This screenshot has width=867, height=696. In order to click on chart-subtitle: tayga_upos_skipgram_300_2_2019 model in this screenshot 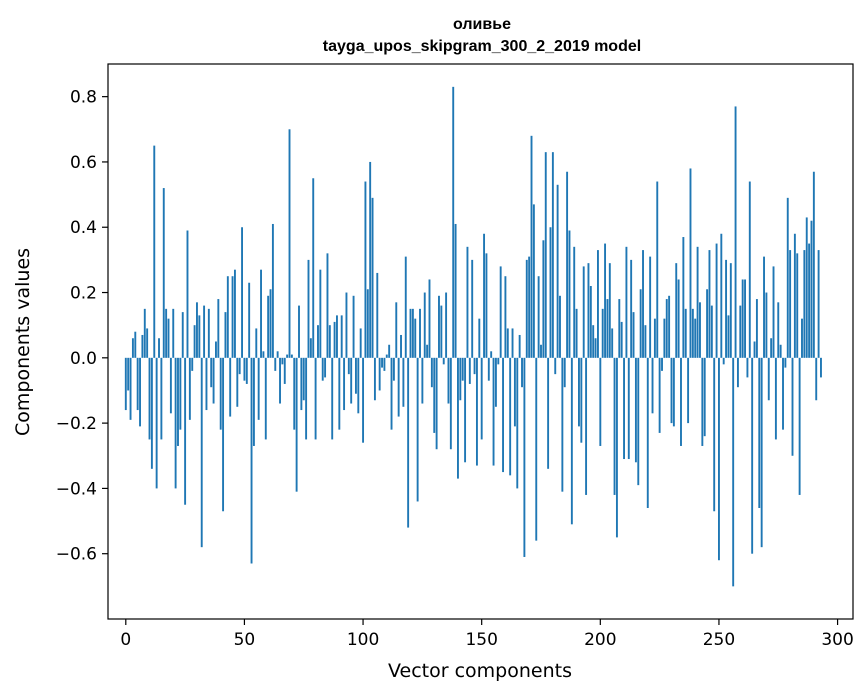, I will do `click(482, 46)`.